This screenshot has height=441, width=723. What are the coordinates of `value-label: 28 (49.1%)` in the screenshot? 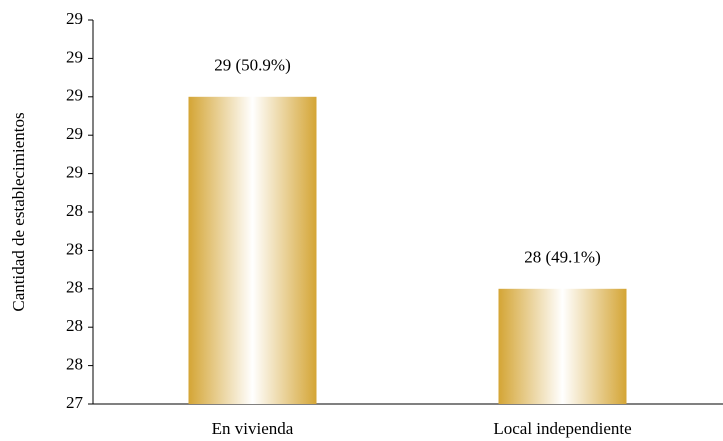 It's located at (562, 257).